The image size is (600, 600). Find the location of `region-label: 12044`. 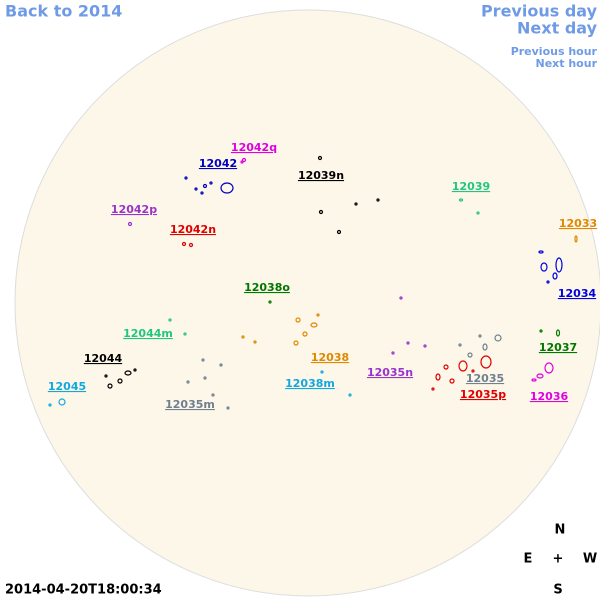

region-label: 12044 is located at coordinates (103, 358).